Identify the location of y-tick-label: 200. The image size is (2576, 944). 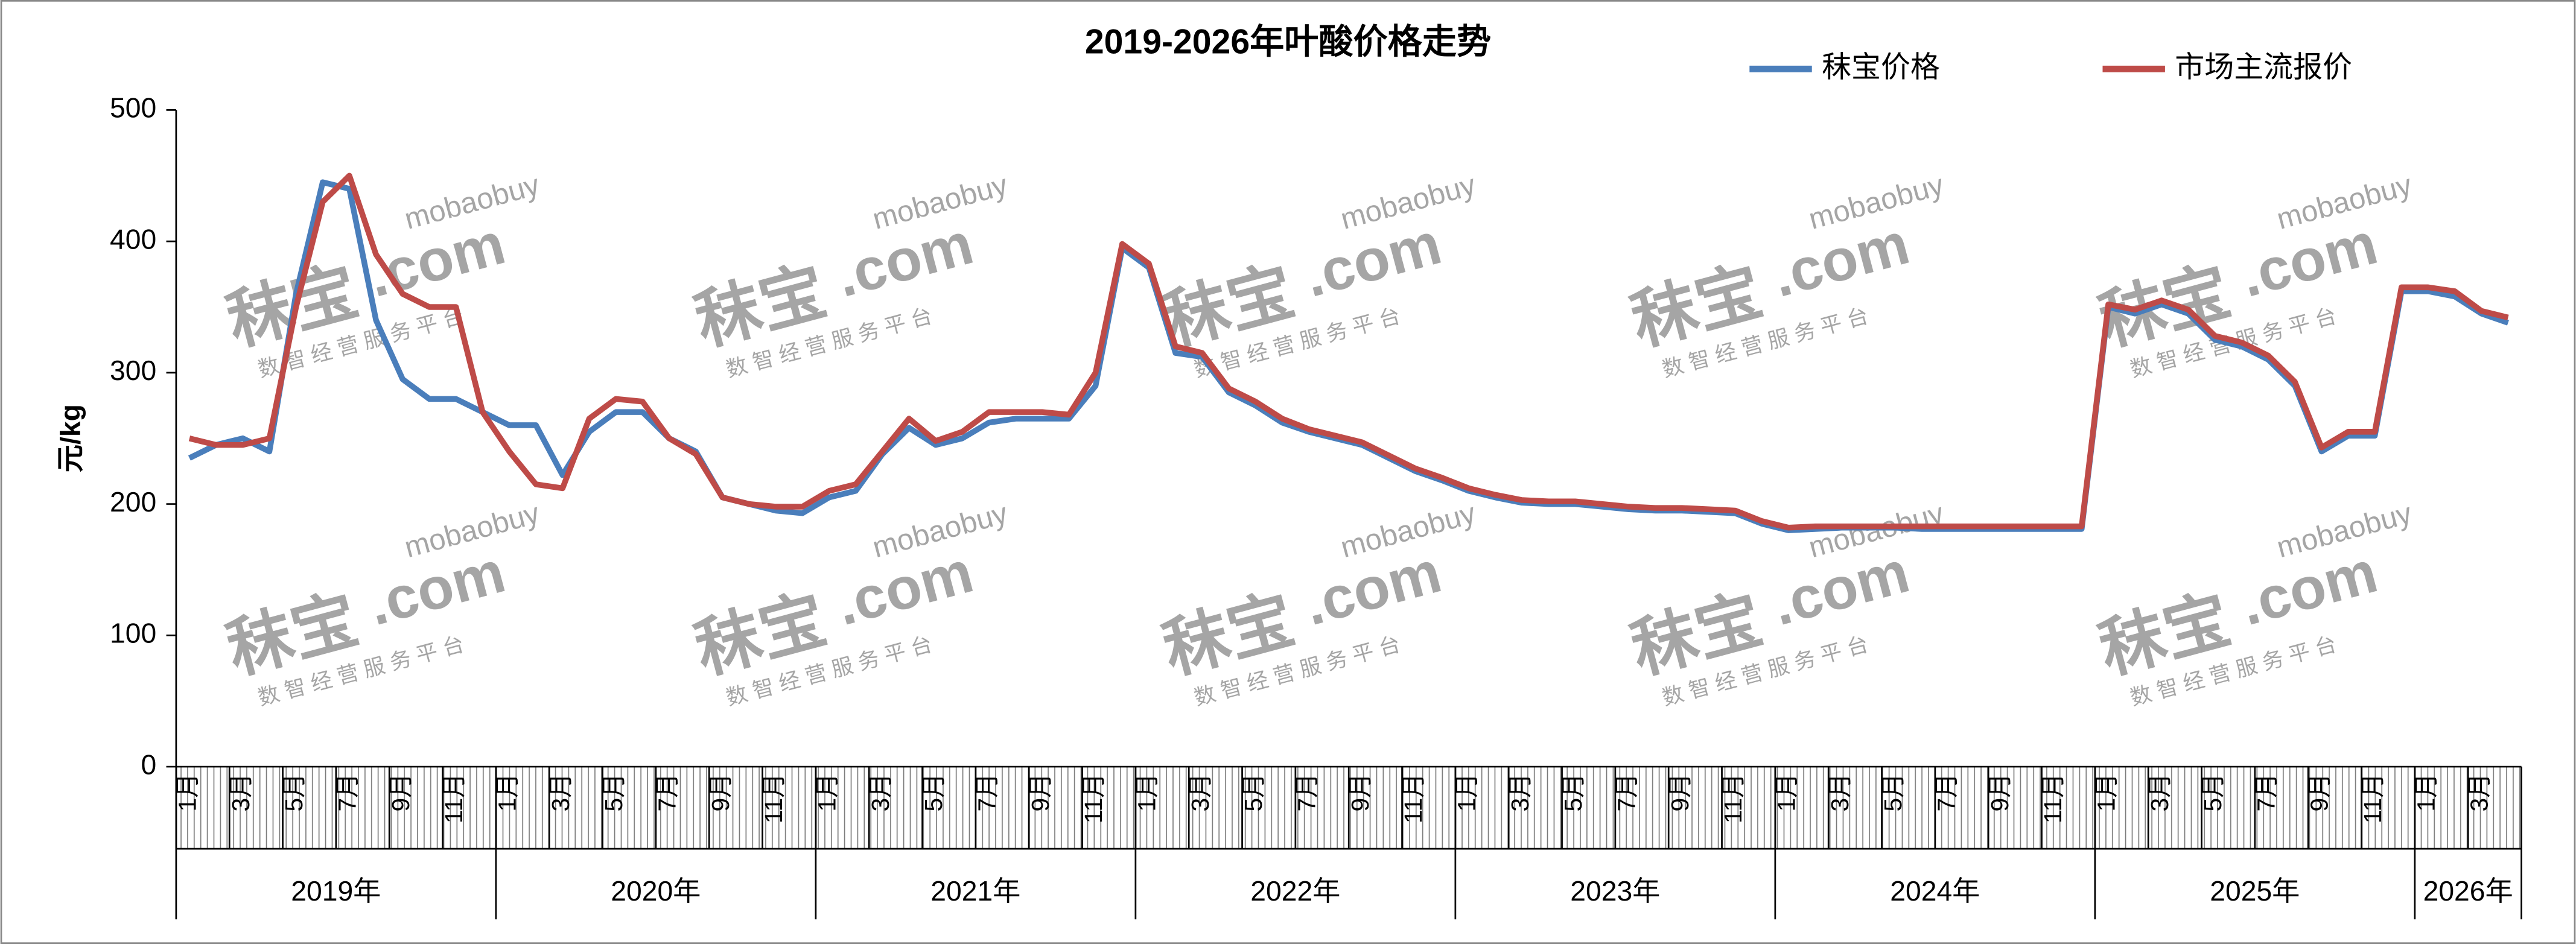
(133, 502).